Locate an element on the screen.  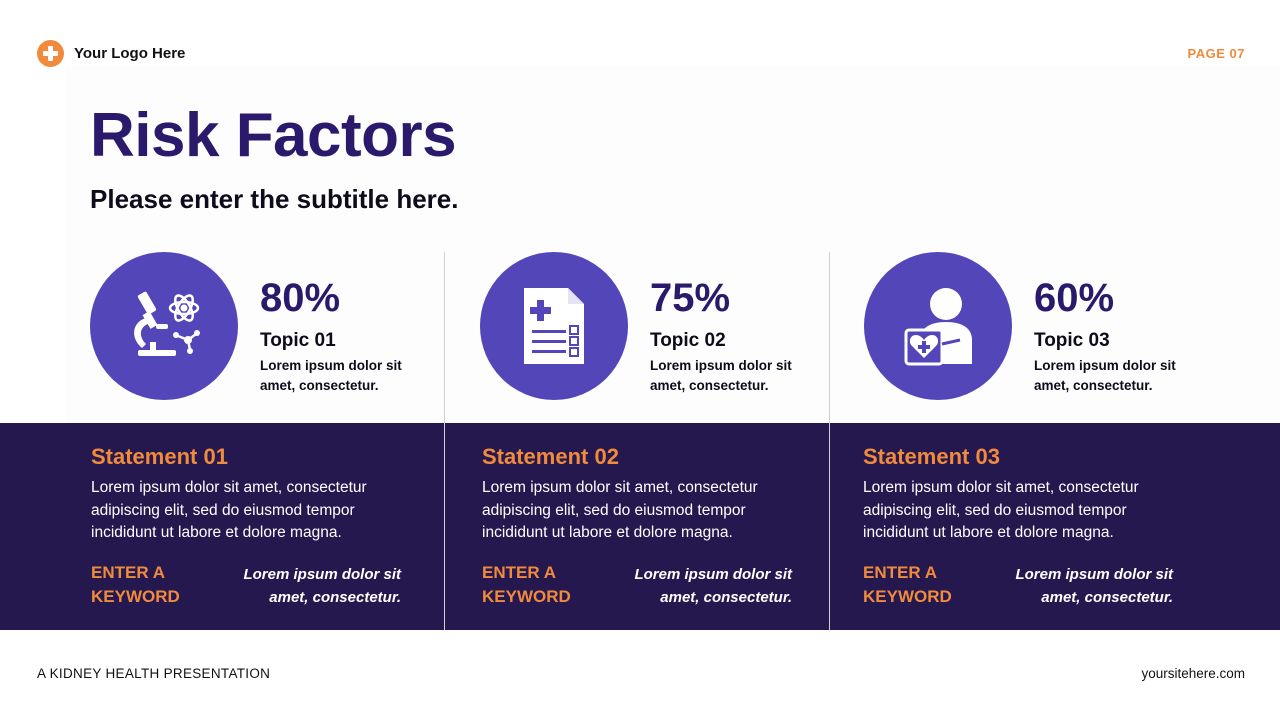
statement-title: Statement 02 is located at coordinates (550, 456).